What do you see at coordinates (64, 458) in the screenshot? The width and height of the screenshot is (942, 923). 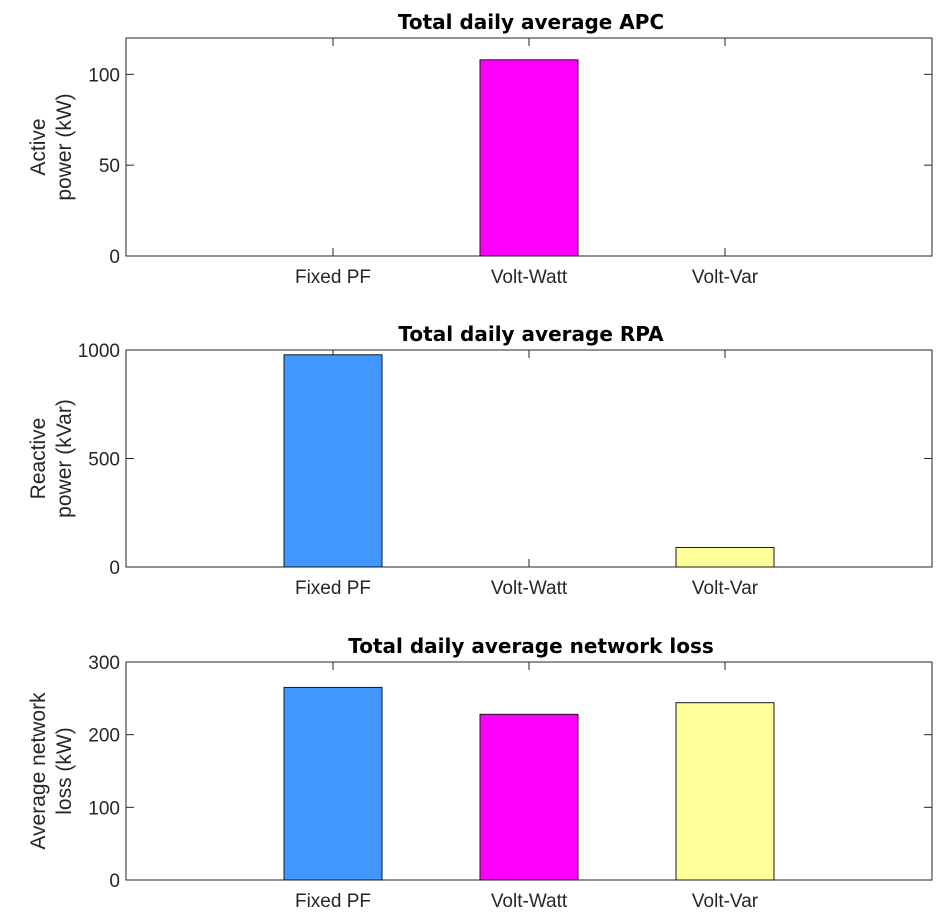 I see `y-axis-label-line: power (kVar)` at bounding box center [64, 458].